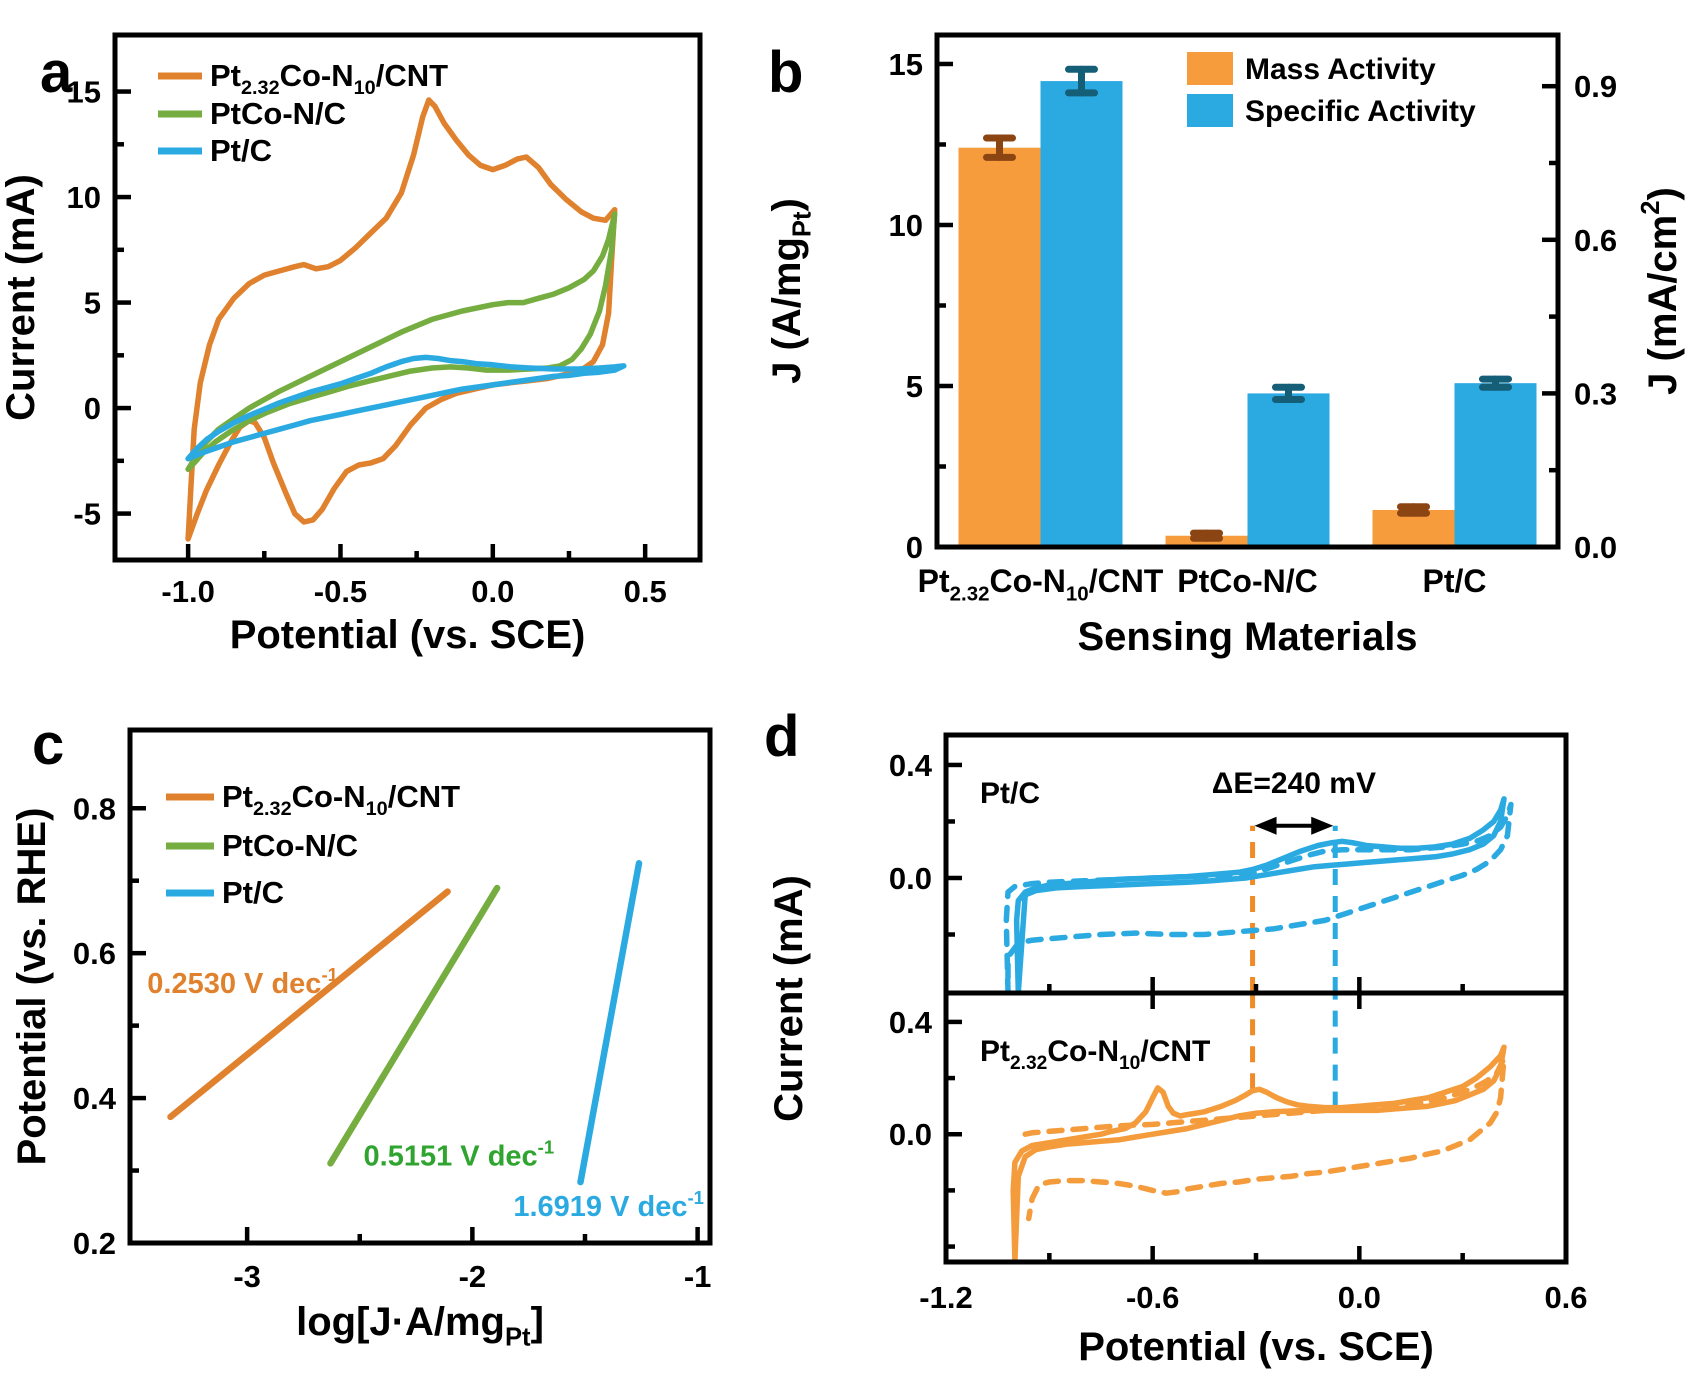  What do you see at coordinates (1264, 1138) in the screenshot?
I see `cv-curve-Pt2.32Co-N10/CNT dashed` at bounding box center [1264, 1138].